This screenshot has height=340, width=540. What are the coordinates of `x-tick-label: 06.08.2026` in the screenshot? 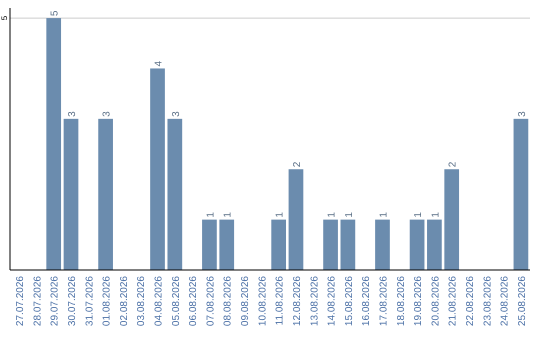 It's located at (194, 301).